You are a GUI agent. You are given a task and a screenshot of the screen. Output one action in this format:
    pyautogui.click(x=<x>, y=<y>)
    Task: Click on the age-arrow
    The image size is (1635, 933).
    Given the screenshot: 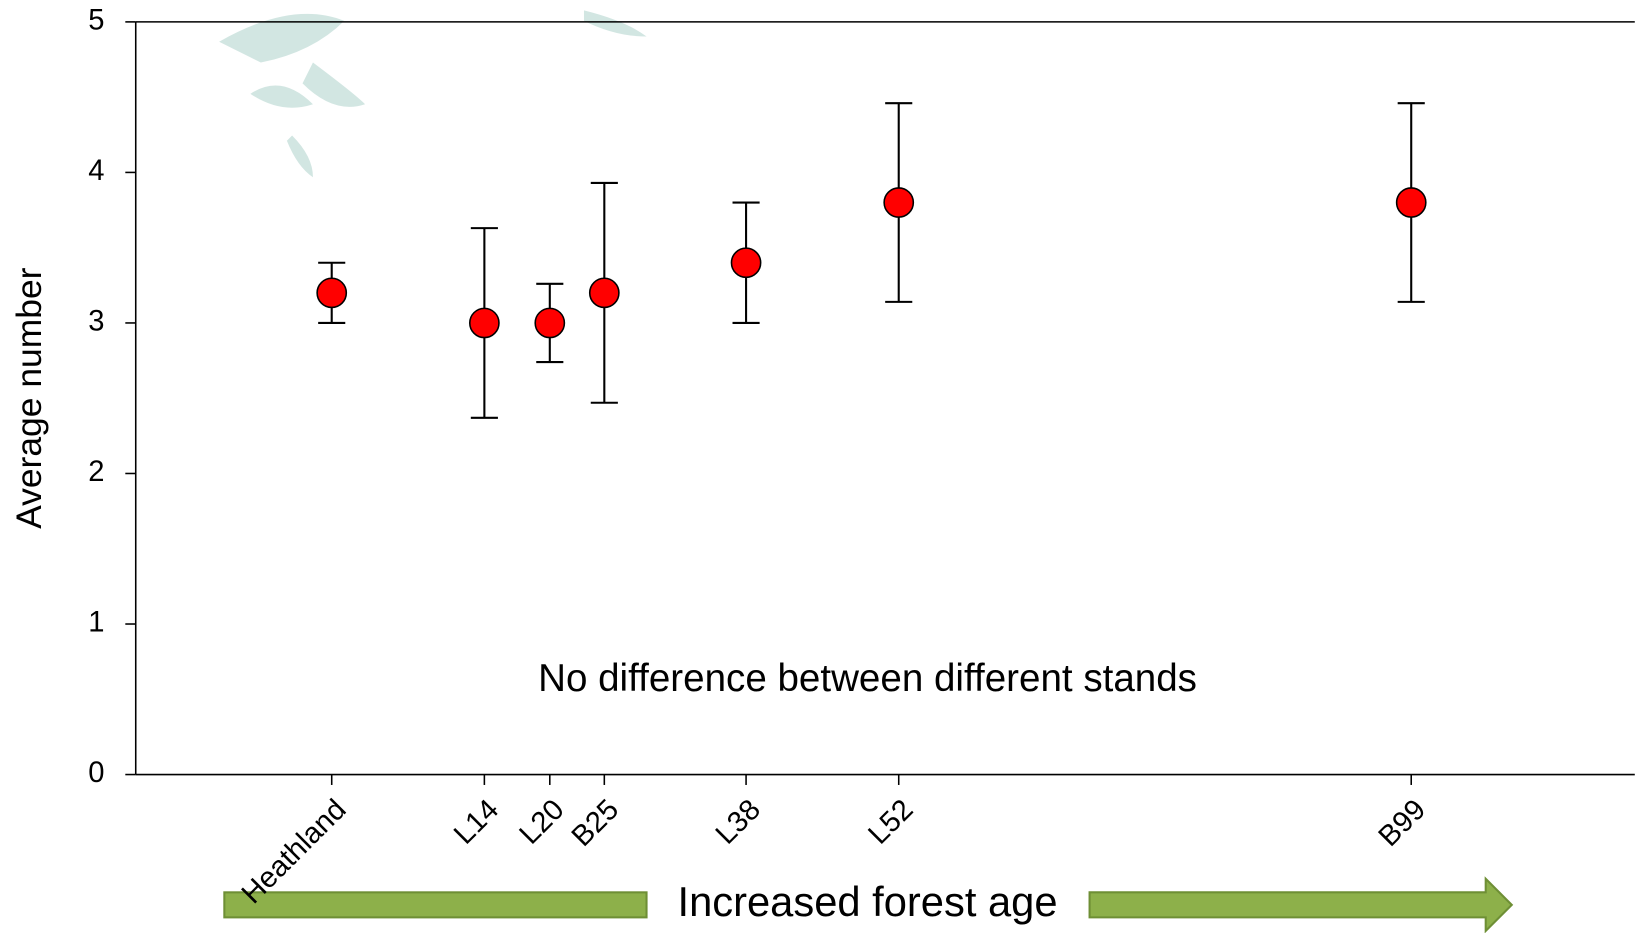 What is the action you would take?
    pyautogui.click(x=868, y=904)
    